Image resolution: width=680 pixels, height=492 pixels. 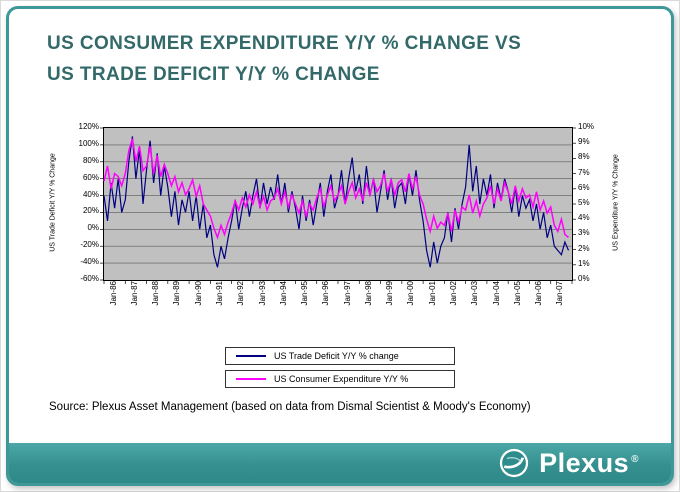 What do you see at coordinates (584, 218) in the screenshot?
I see `right-axis-tick-label: 4%` at bounding box center [584, 218].